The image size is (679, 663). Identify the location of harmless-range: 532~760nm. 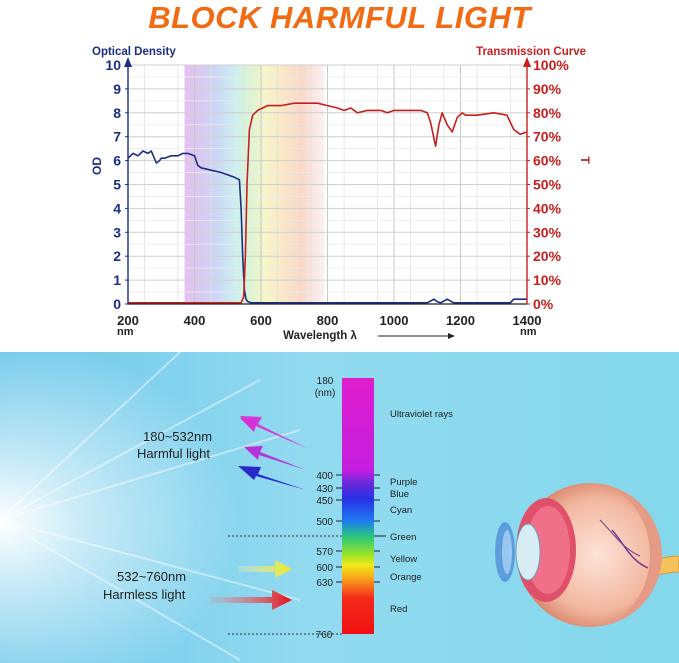
(151, 576).